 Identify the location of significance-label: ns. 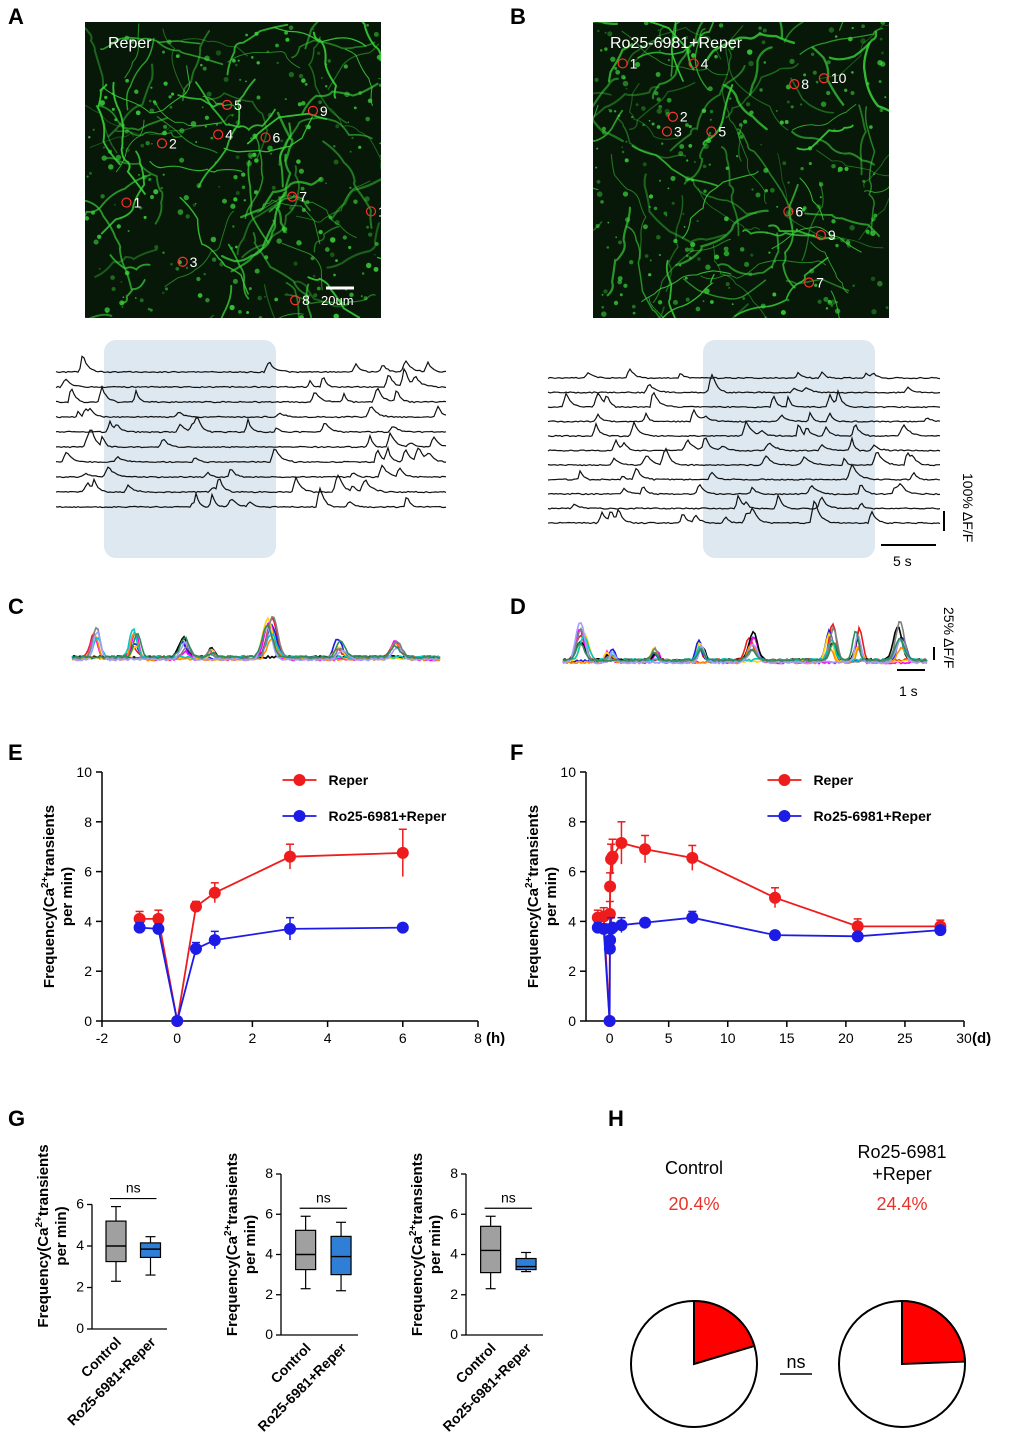
(133, 1188).